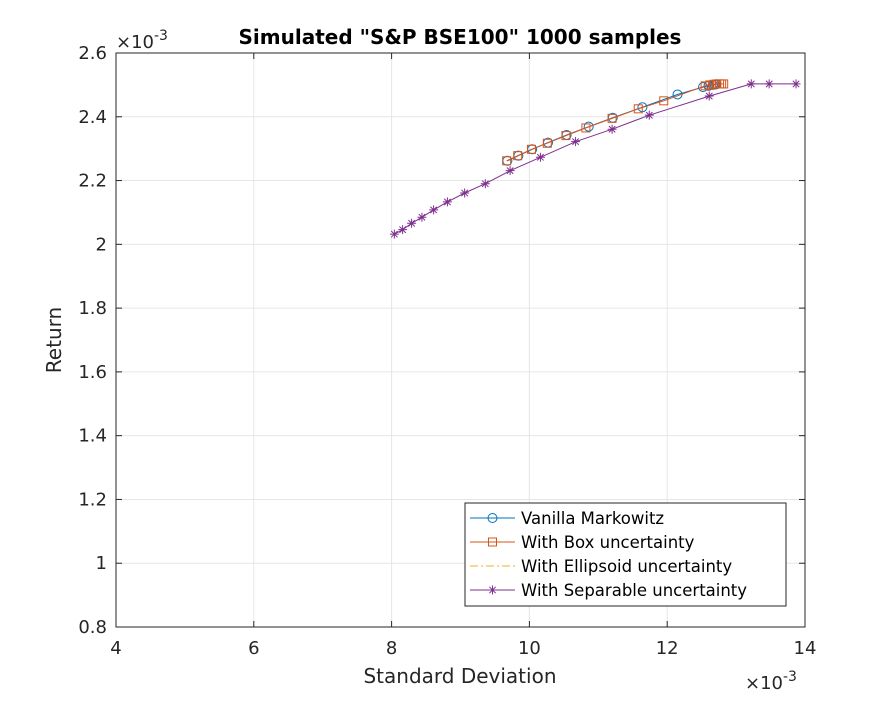  I want to click on x-axis-label: Standard Deviation, so click(459, 676).